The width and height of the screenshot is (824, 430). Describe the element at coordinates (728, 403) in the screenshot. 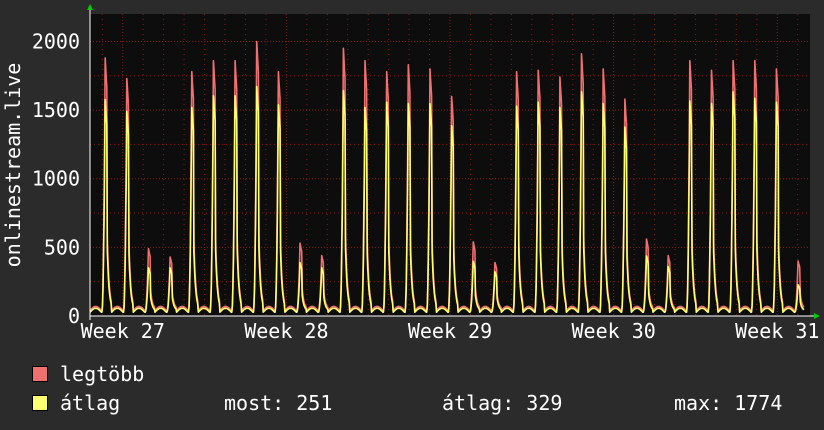

I see `stat-maximum: max: 1774` at that location.